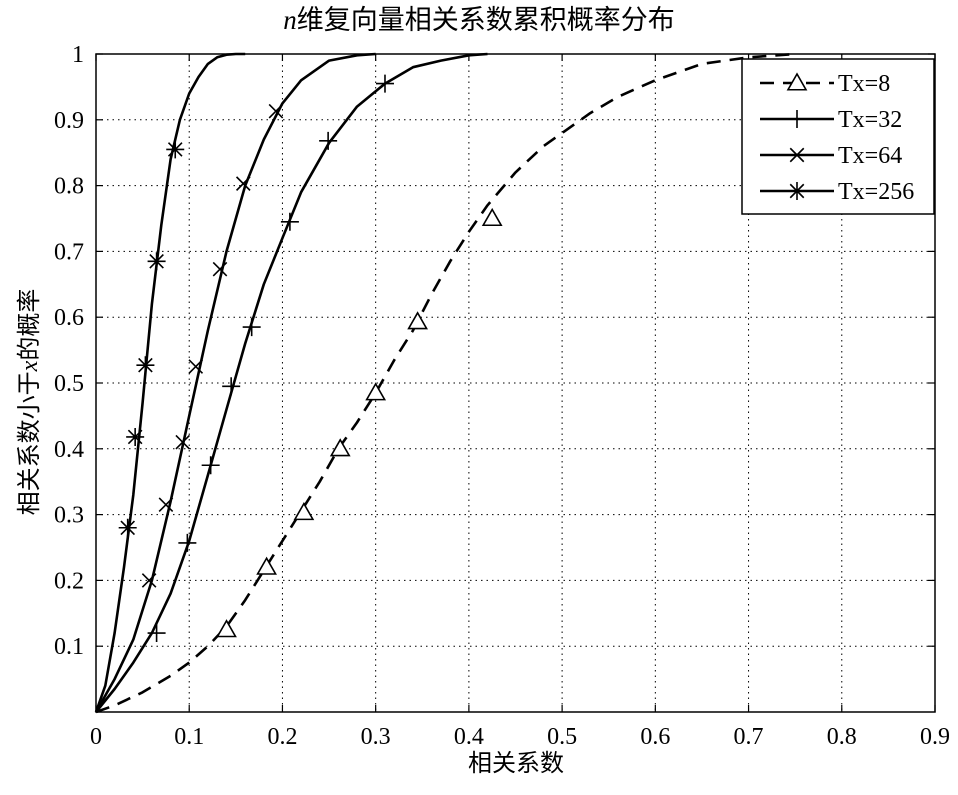  What do you see at coordinates (825, 84) in the screenshot?
I see `legend-item: Tx=8` at bounding box center [825, 84].